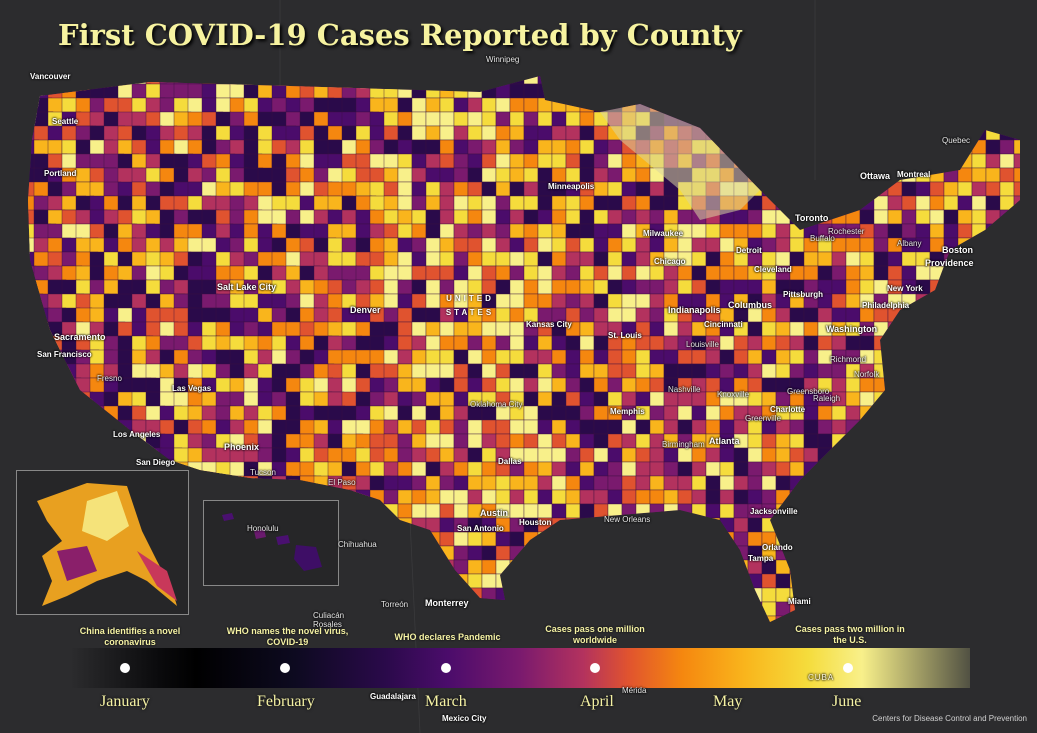  What do you see at coordinates (909, 243) in the screenshot?
I see `city-label: Albany` at bounding box center [909, 243].